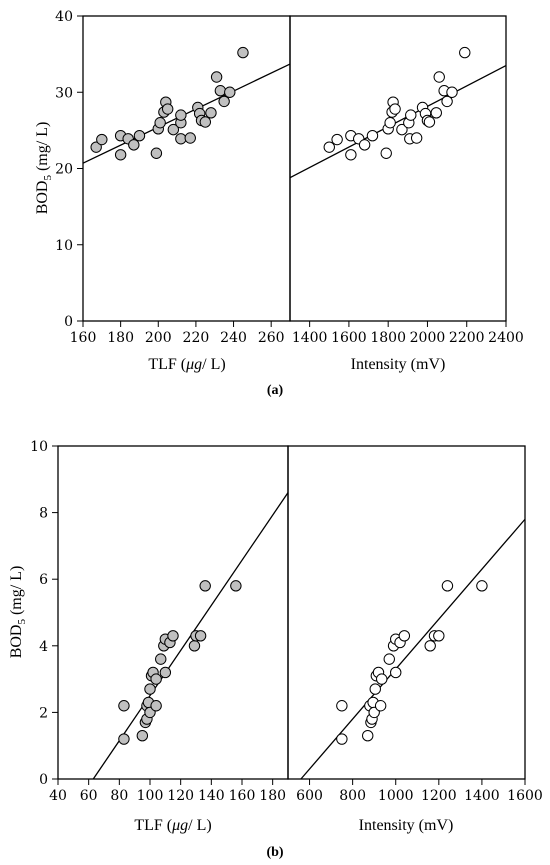  Describe the element at coordinates (352, 796) in the screenshot. I see `x-tick-label-b-right-1: 800` at that location.